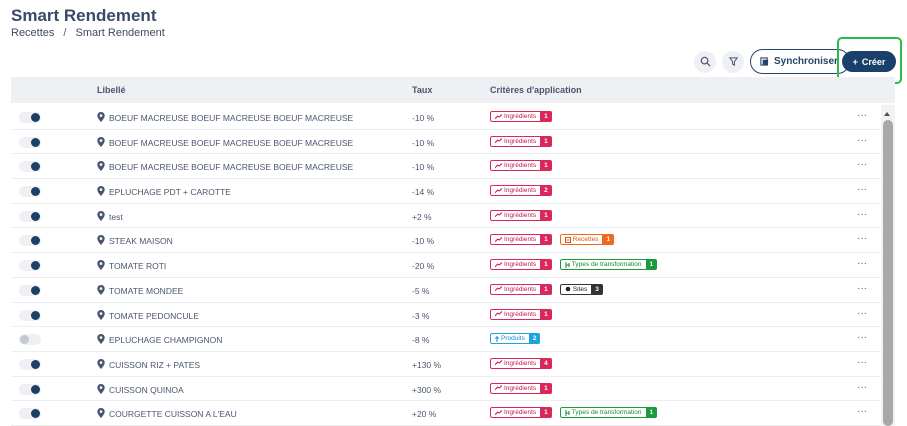 The width and height of the screenshot is (907, 426). What do you see at coordinates (422, 90) in the screenshot?
I see `column-header-taux: Taux` at bounding box center [422, 90].